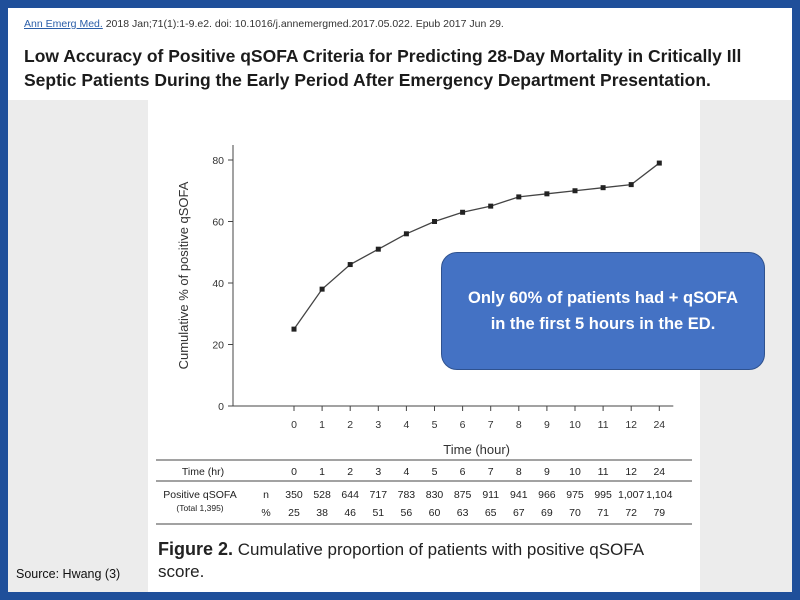 This screenshot has width=800, height=600. I want to click on table-pct-cell: 56, so click(407, 513).